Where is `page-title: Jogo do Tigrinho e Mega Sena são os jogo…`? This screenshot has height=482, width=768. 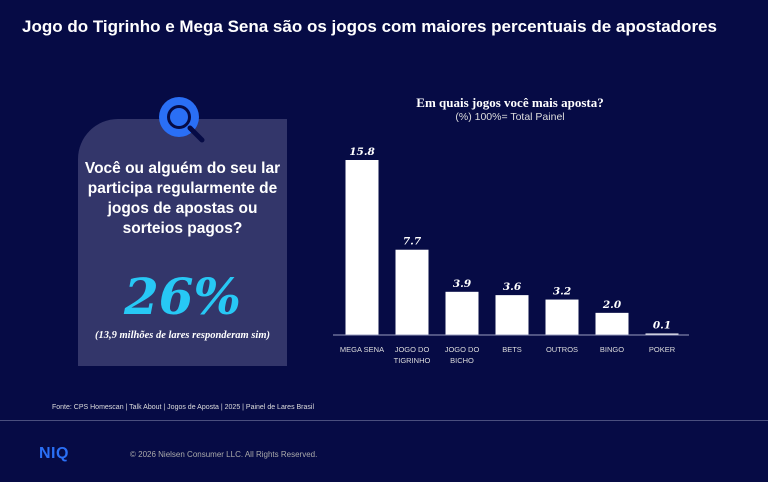 page-title: Jogo do Tigrinho e Mega Sena são os jogo… is located at coordinates (369, 26).